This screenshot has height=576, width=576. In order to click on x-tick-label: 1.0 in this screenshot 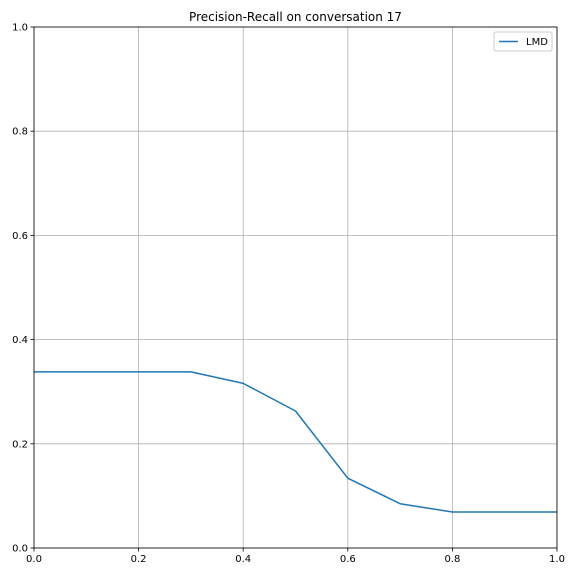, I will do `click(557, 559)`.